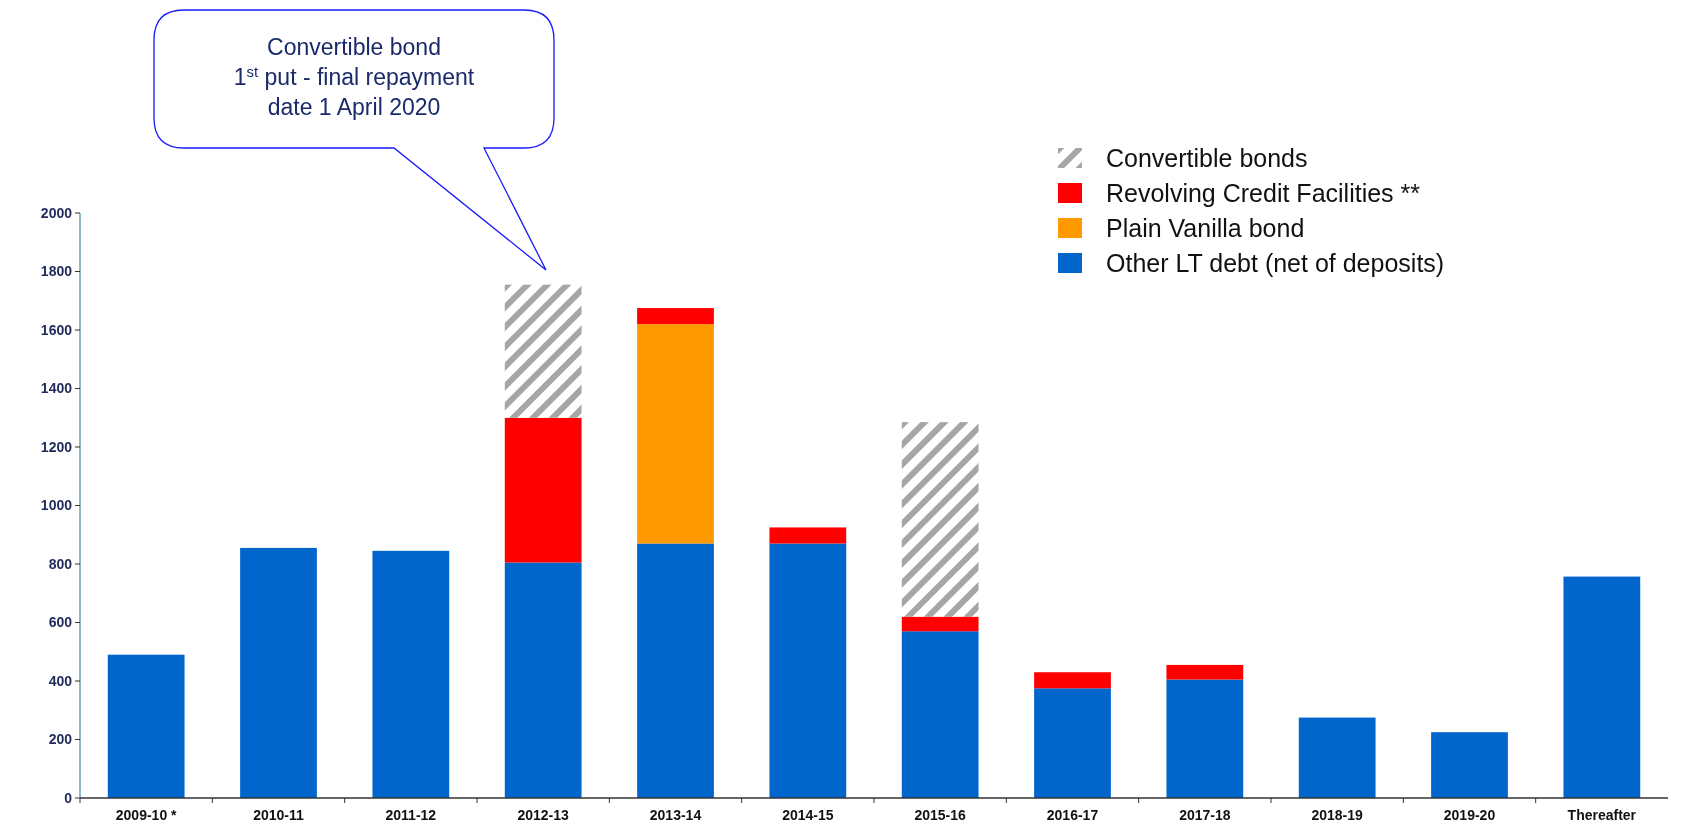 The image size is (1686, 836). I want to click on y-tick-label: 1800, so click(56, 271).